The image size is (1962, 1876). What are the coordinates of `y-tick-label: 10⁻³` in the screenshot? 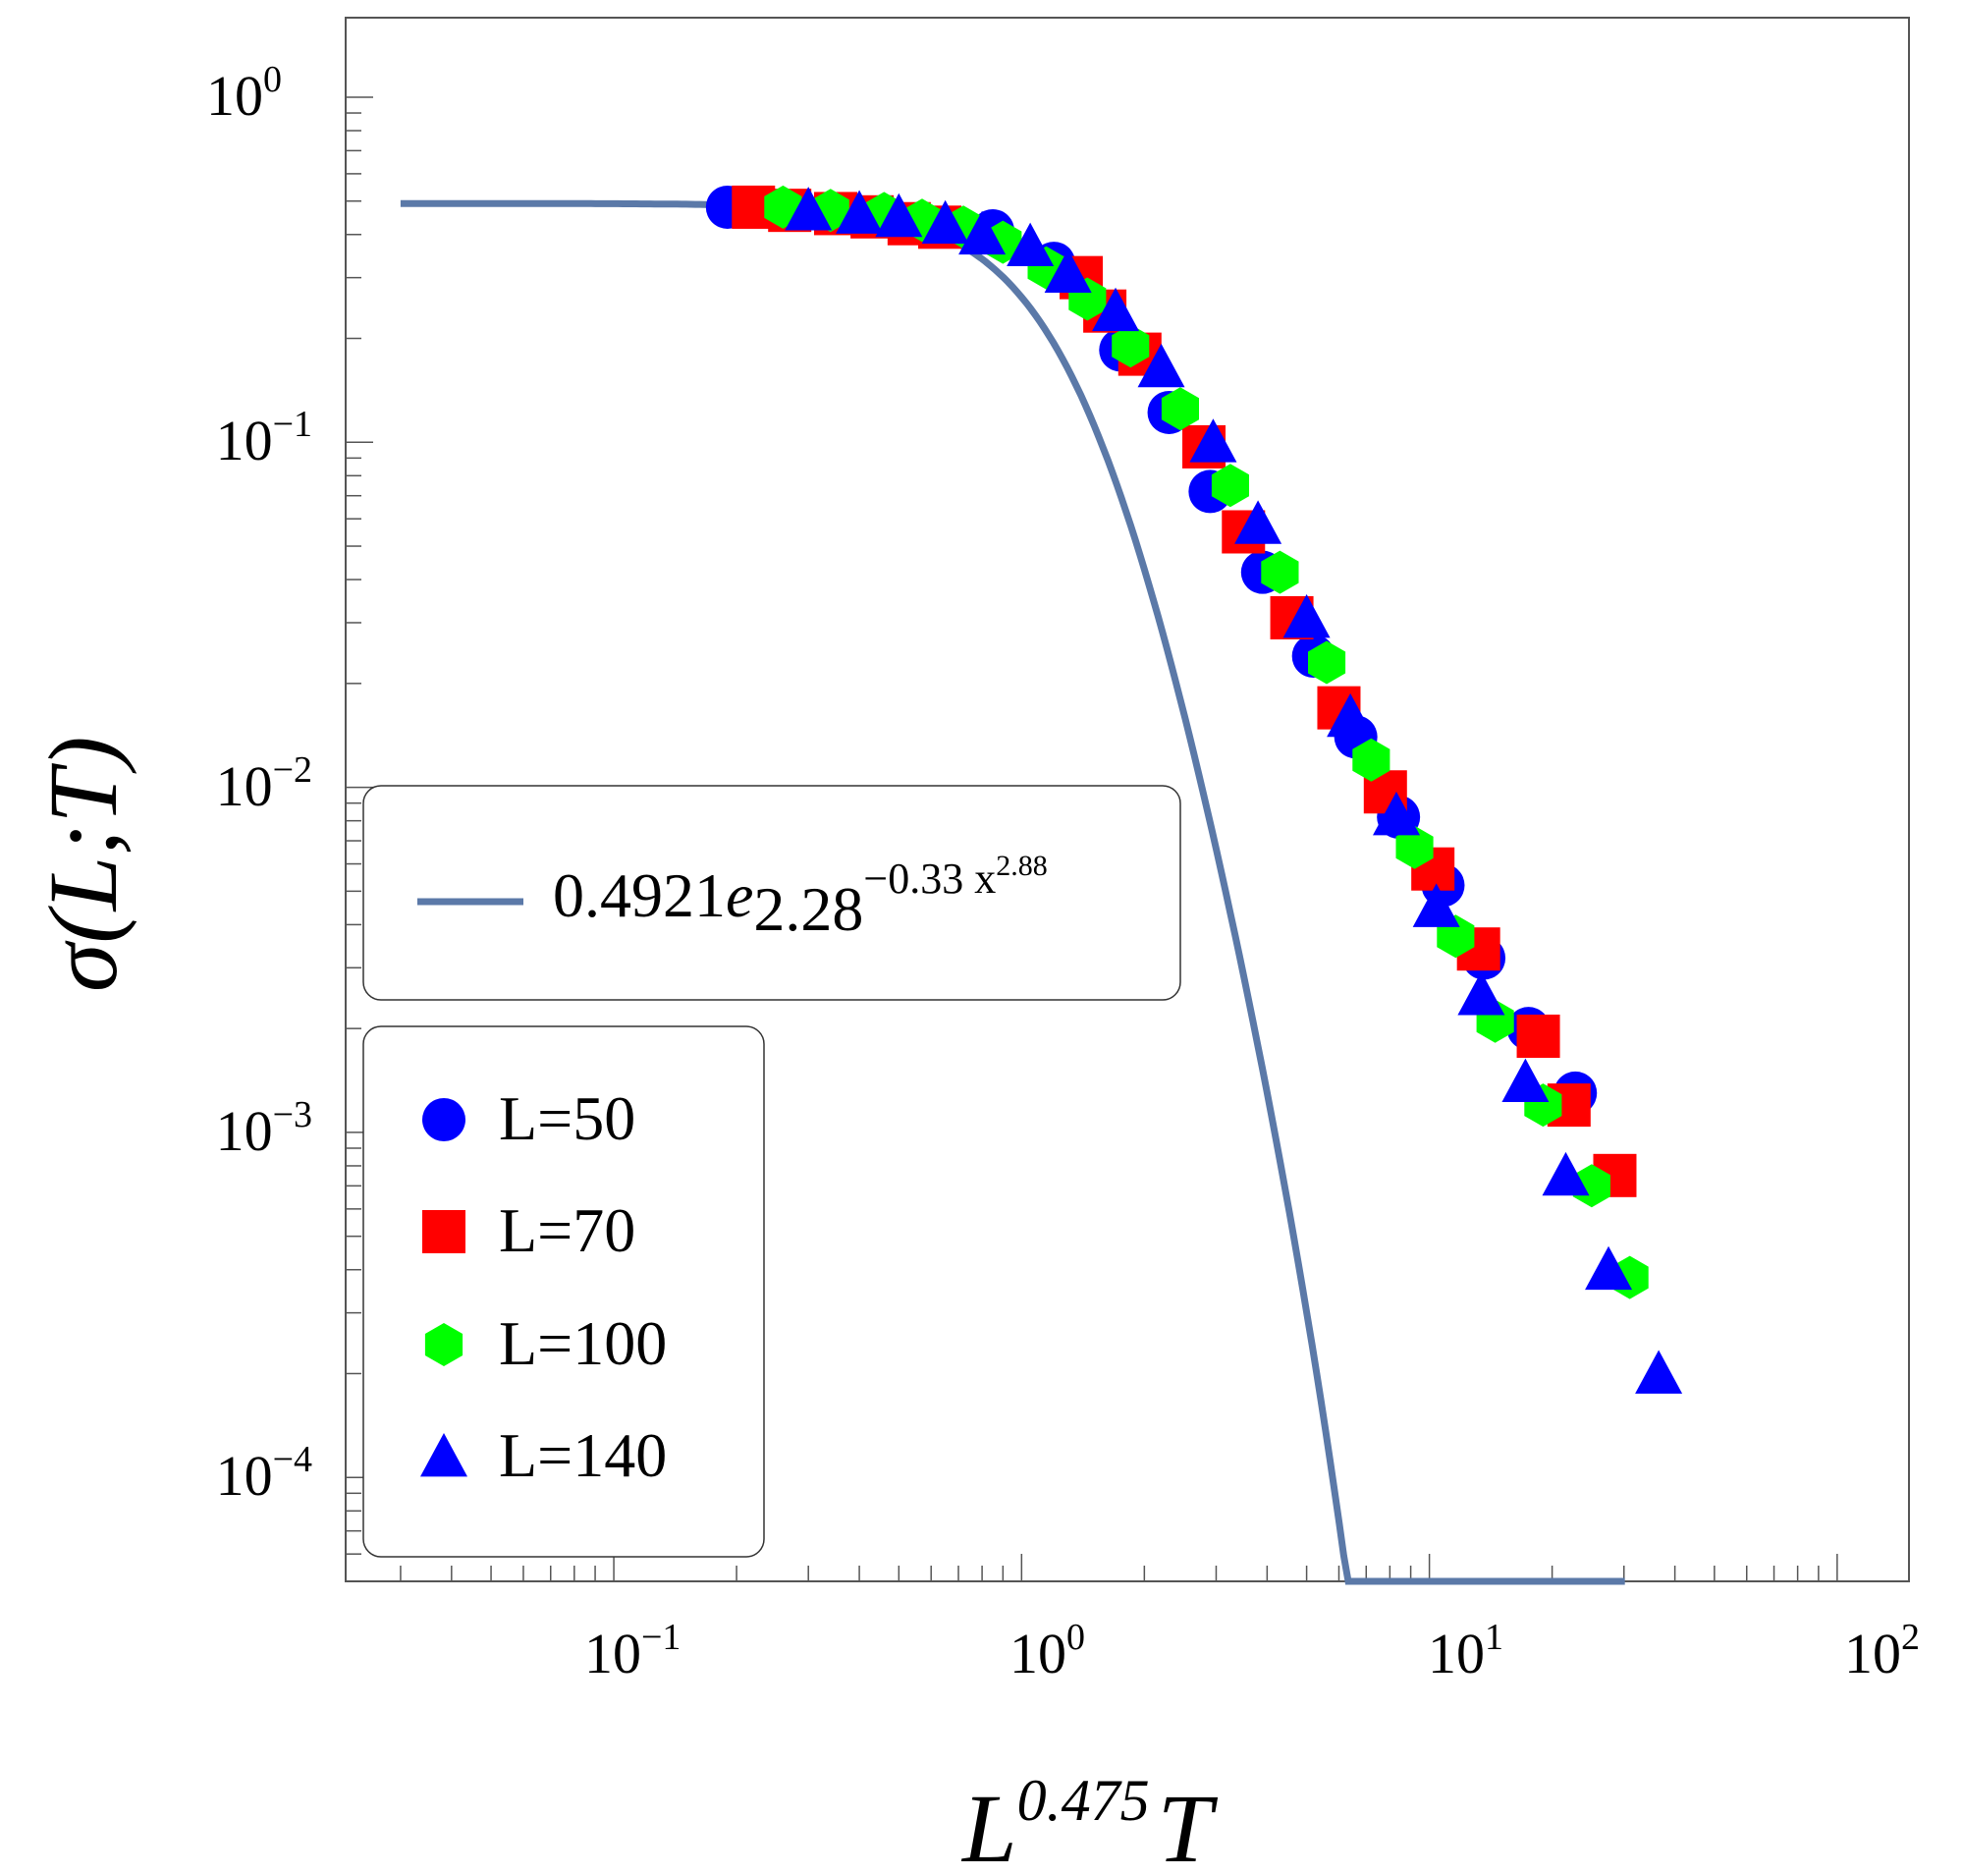 It's located at (264, 1128).